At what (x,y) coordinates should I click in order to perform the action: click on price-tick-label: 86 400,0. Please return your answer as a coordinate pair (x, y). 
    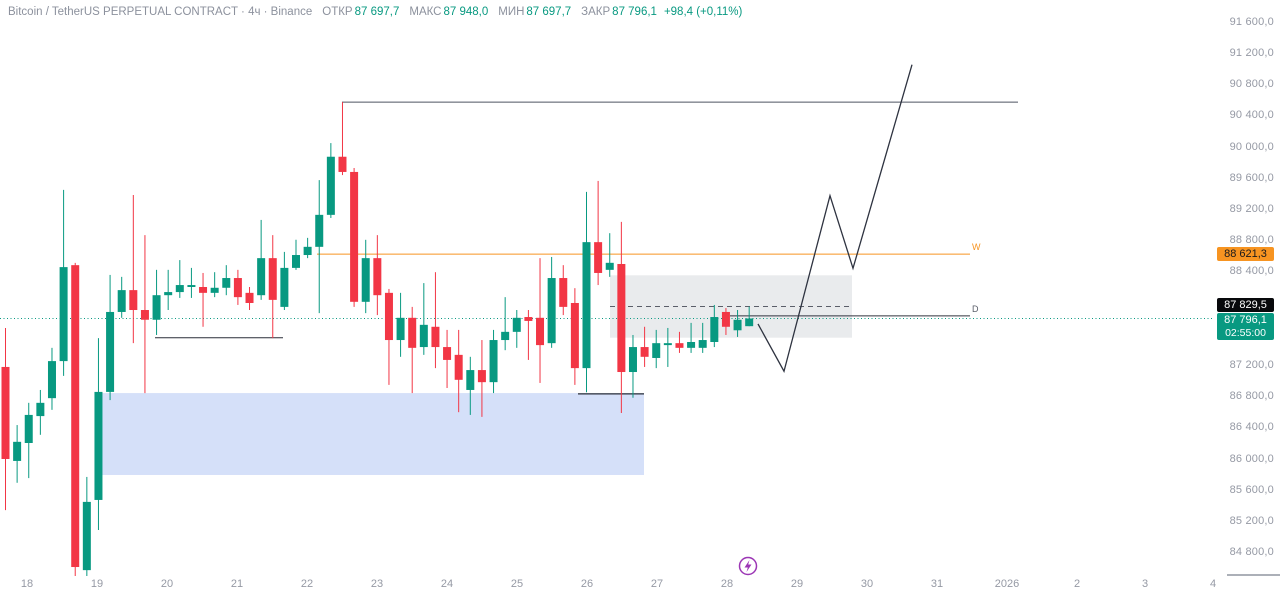
    Looking at the image, I should click on (1251, 427).